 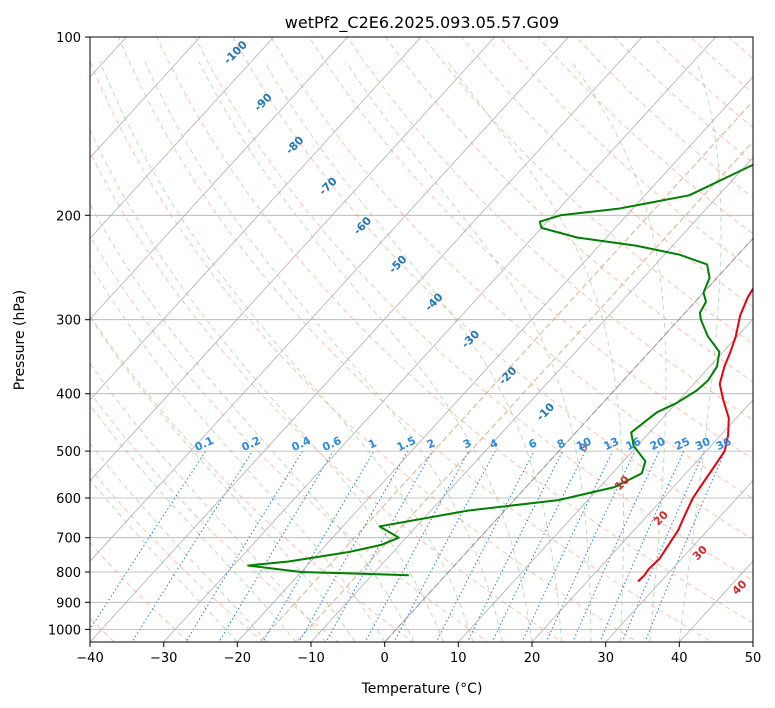 I want to click on mixing-ratio-label: 36, so click(x=724, y=444).